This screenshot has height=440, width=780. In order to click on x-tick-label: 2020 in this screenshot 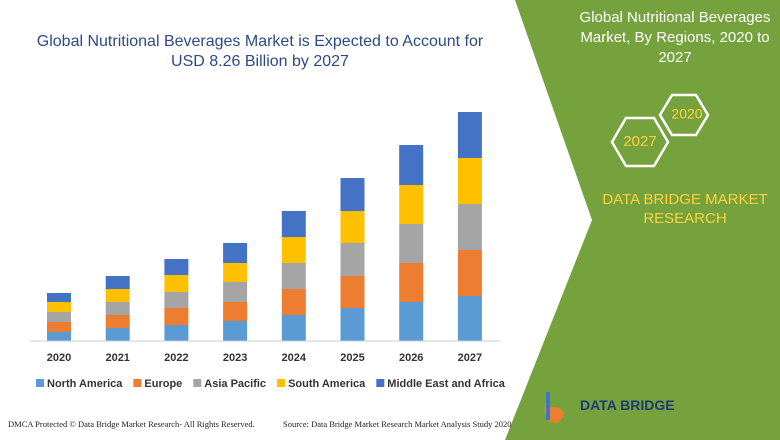, I will do `click(59, 358)`.